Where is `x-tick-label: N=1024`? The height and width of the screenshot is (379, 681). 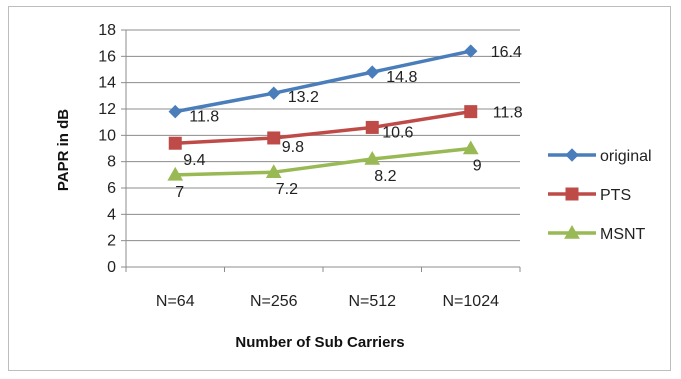 x-tick-label: N=1024 is located at coordinates (471, 301).